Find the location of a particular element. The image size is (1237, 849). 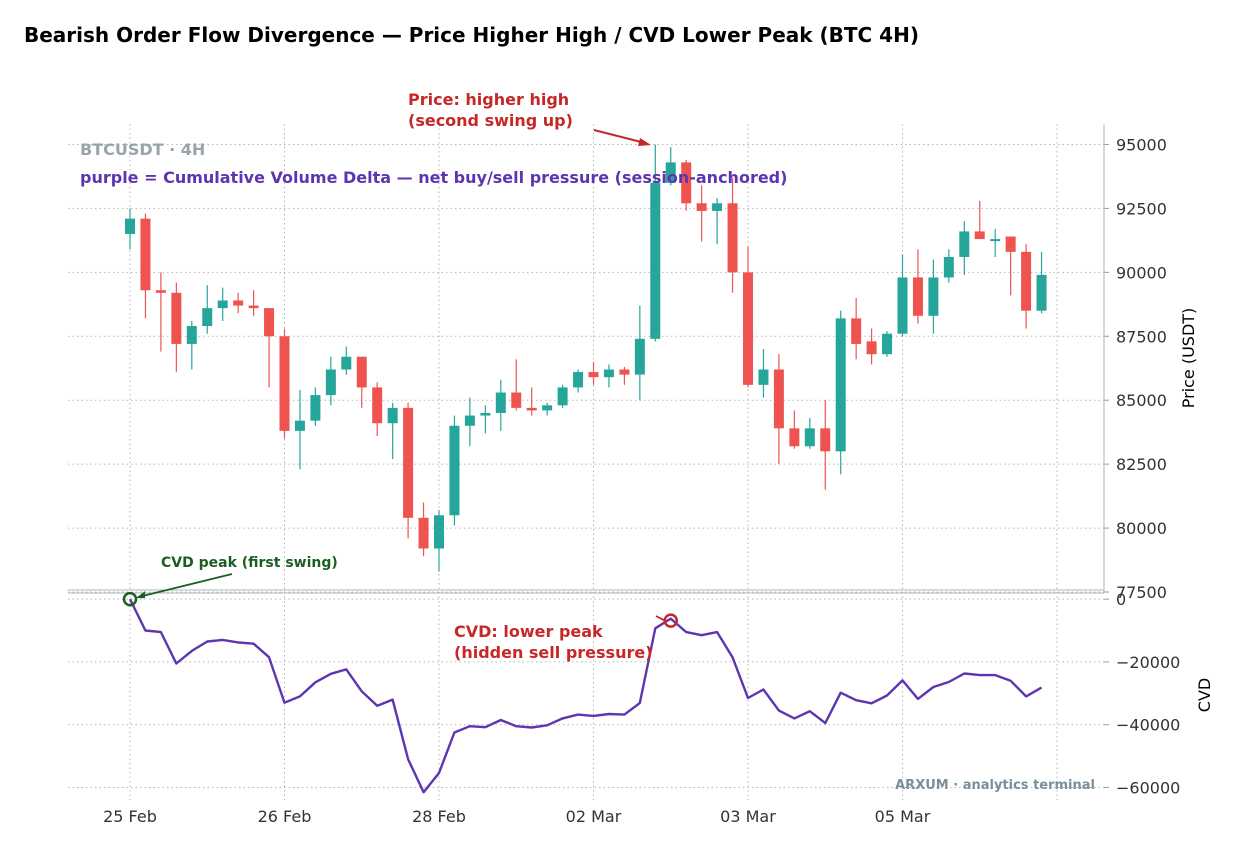

x-tick-label: 05 Mar is located at coordinates (903, 816).